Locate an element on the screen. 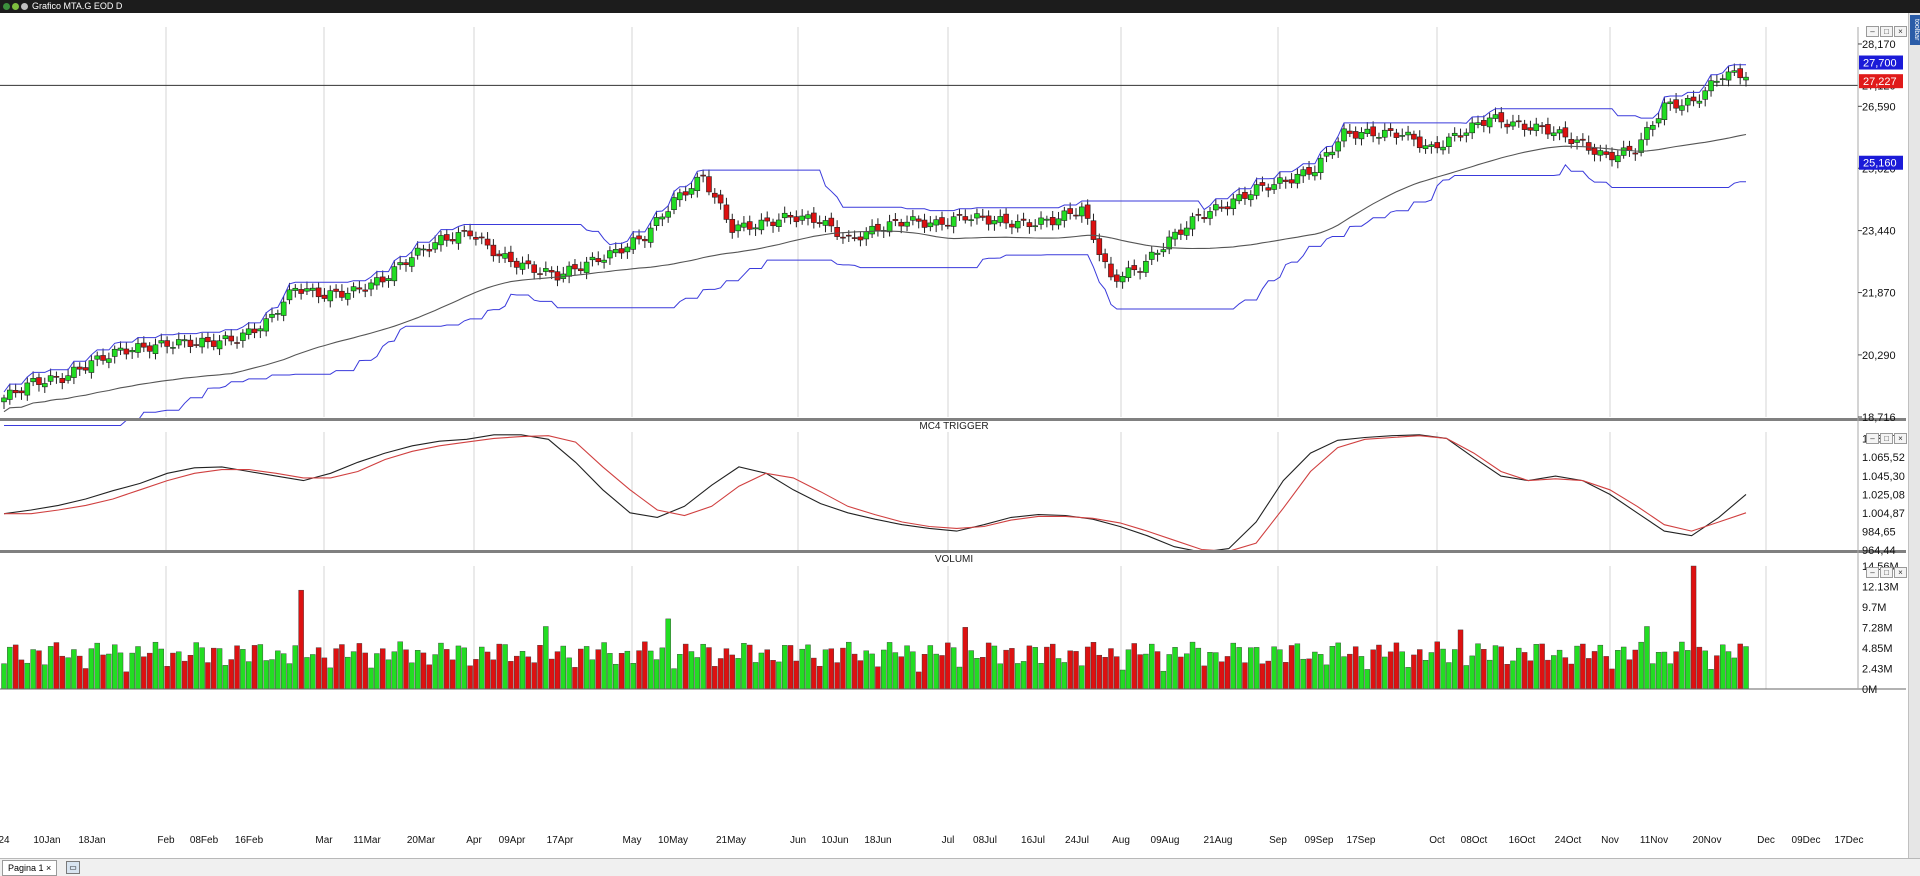 Image resolution: width=1920 pixels, height=876 pixels. volume-panel: VOLUMI is located at coordinates (875, 622).